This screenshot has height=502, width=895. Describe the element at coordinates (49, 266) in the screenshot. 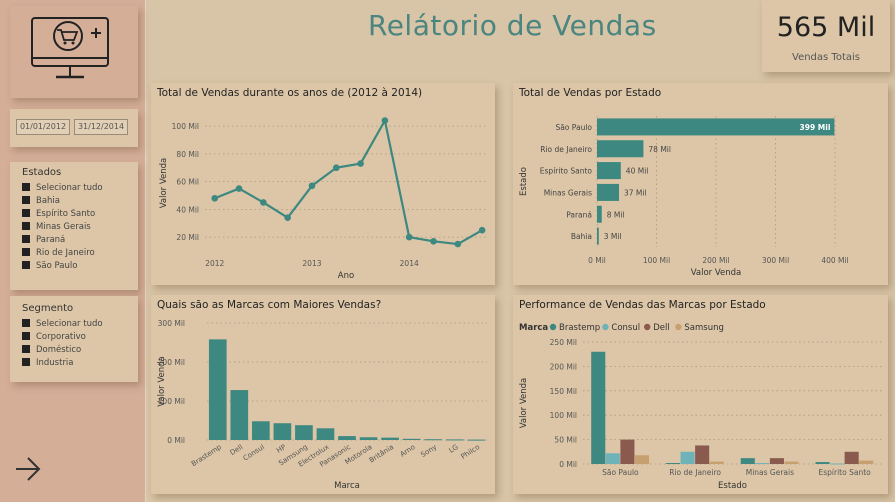

I see `estados-item-sao-paulo: São Paulo` at that location.